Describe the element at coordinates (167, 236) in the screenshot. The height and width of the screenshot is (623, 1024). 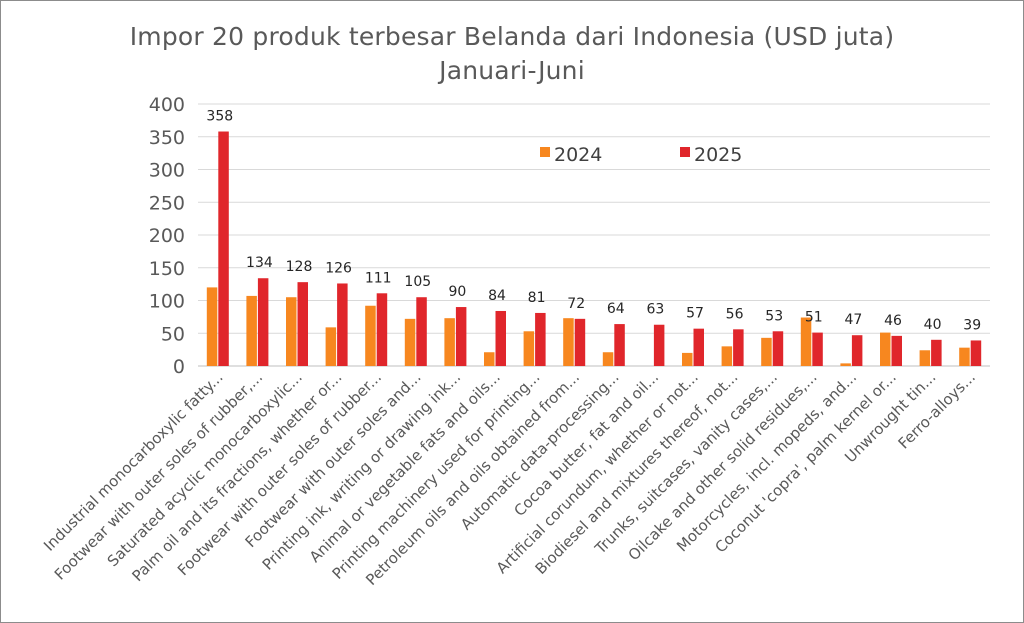
I see `y-tick-label: 200` at that location.